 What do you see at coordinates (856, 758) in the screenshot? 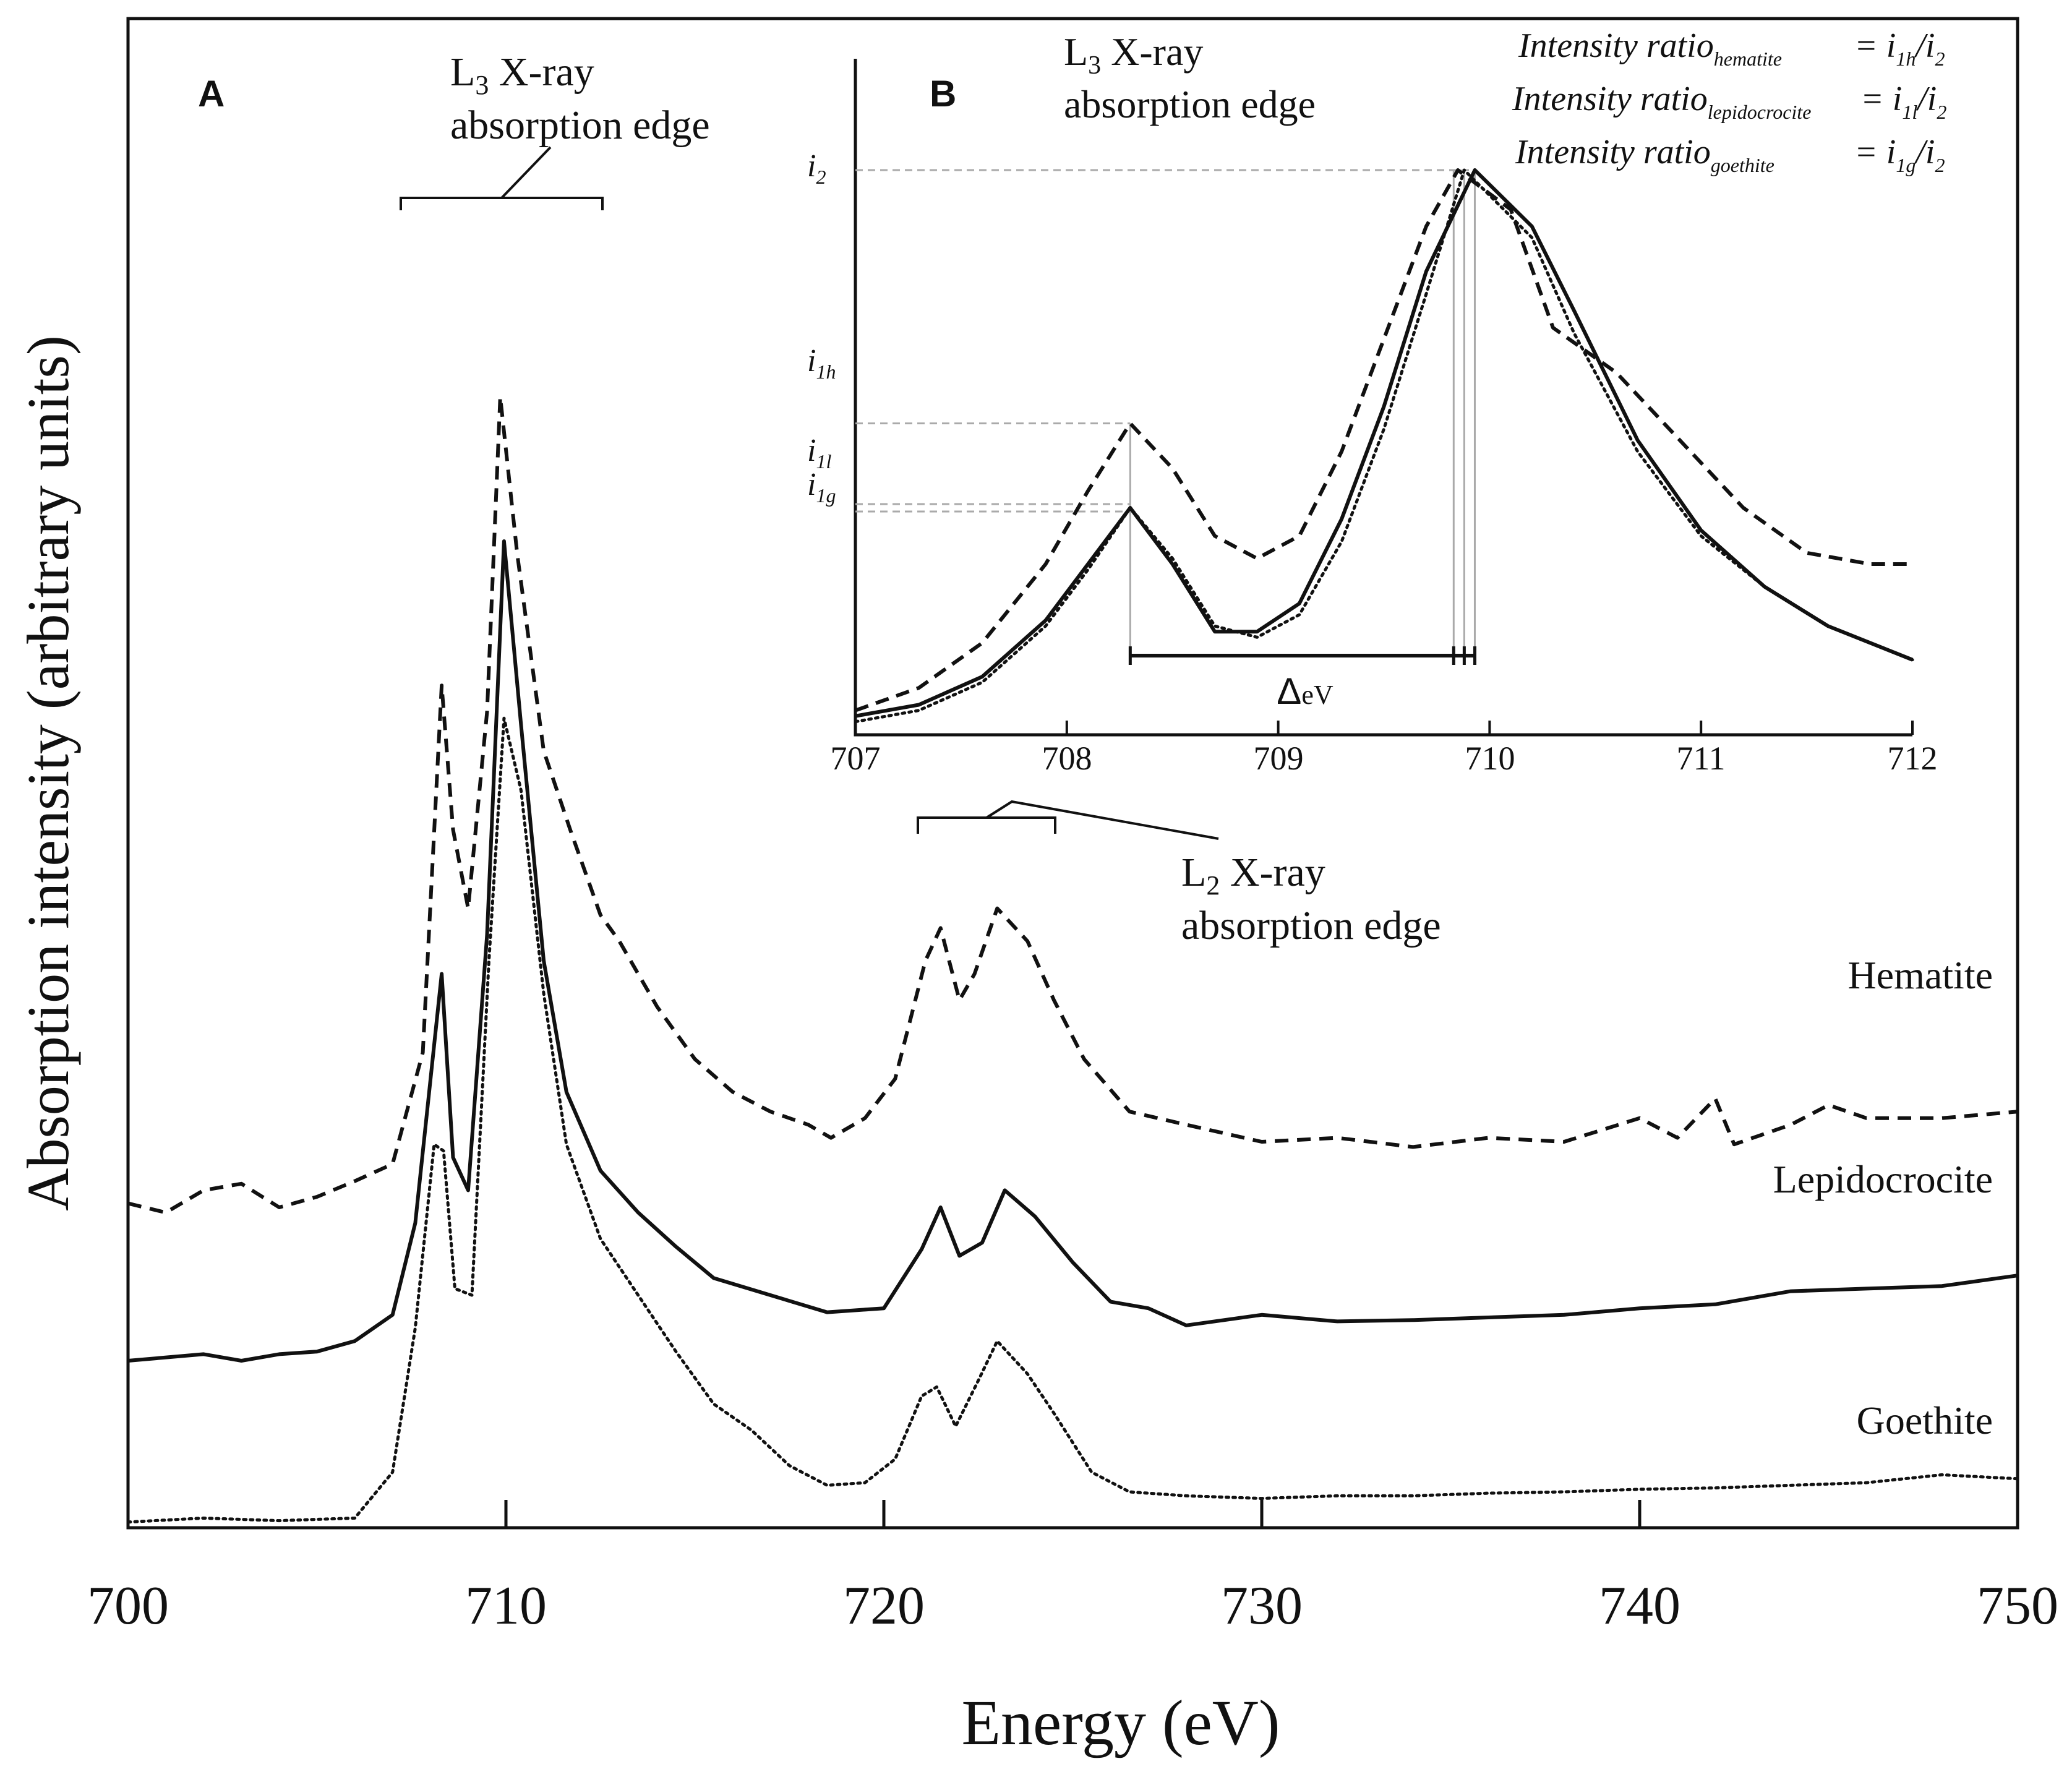
I see `inset-tick-label-707: 707` at bounding box center [856, 758].